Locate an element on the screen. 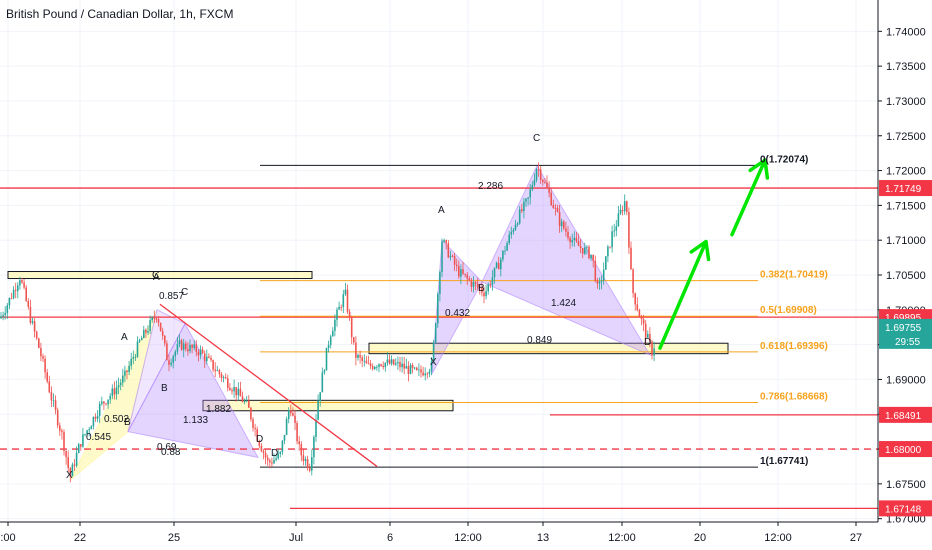 The image size is (932, 550). price-badge-bg is located at coordinates (905, 414).